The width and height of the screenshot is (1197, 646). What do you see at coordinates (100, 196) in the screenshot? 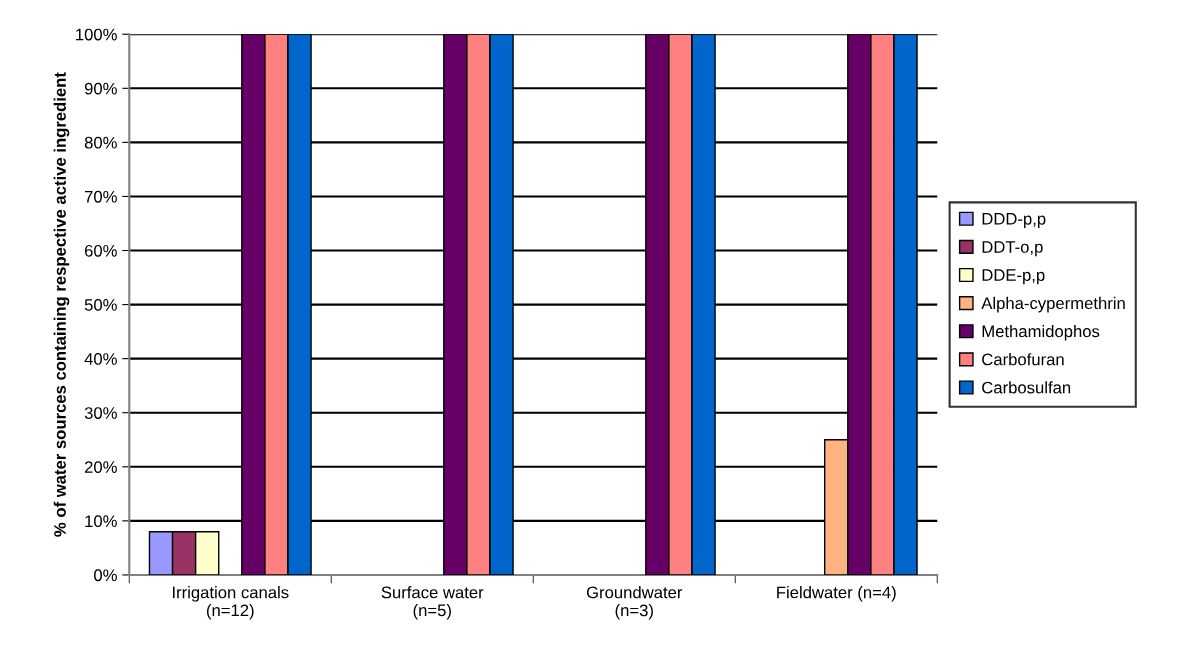
I see `y-tick-label: 70%` at bounding box center [100, 196].